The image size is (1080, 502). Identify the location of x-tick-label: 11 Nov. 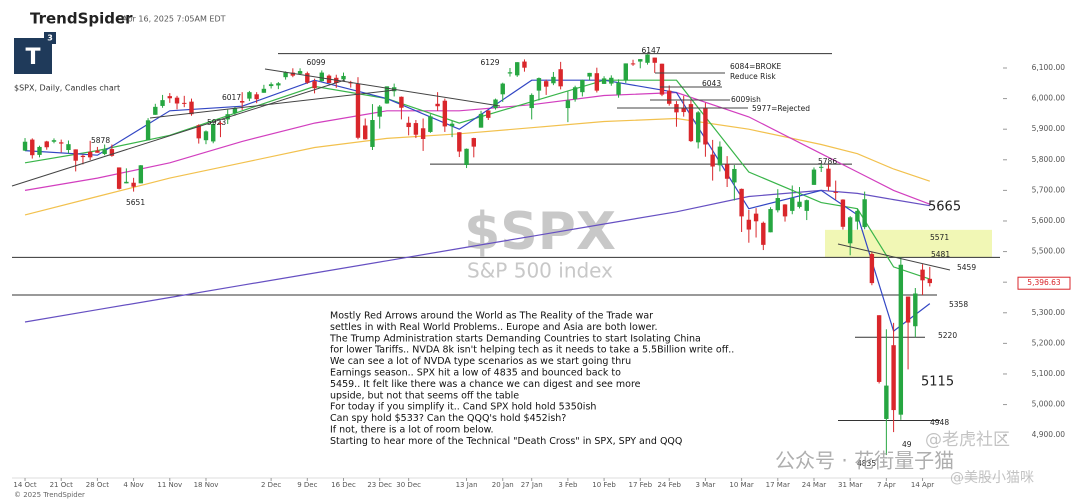
(169, 485).